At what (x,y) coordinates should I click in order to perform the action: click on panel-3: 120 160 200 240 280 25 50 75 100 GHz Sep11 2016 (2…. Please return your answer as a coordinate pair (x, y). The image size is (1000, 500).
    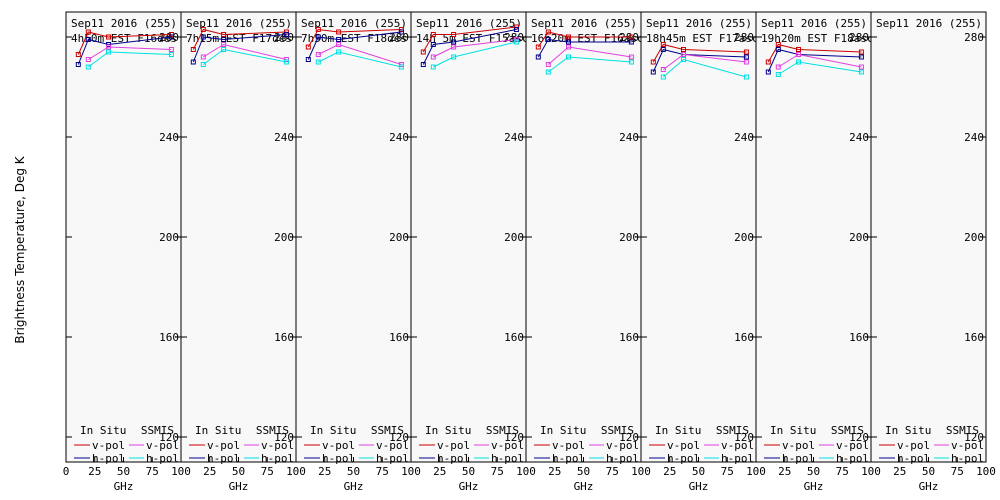
    Looking at the image, I should click on (358, 252).